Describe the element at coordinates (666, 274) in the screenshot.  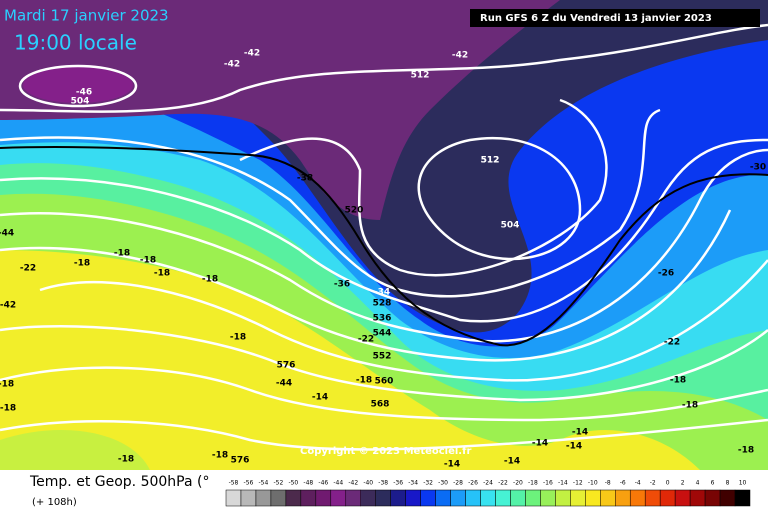
I see `map-label: -26` at that location.